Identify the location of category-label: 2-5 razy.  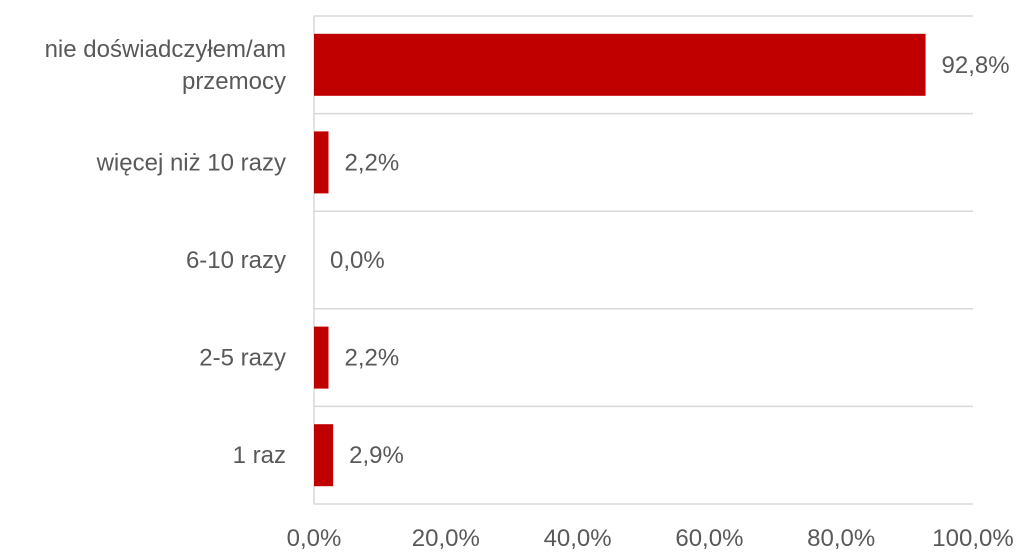
(242, 358).